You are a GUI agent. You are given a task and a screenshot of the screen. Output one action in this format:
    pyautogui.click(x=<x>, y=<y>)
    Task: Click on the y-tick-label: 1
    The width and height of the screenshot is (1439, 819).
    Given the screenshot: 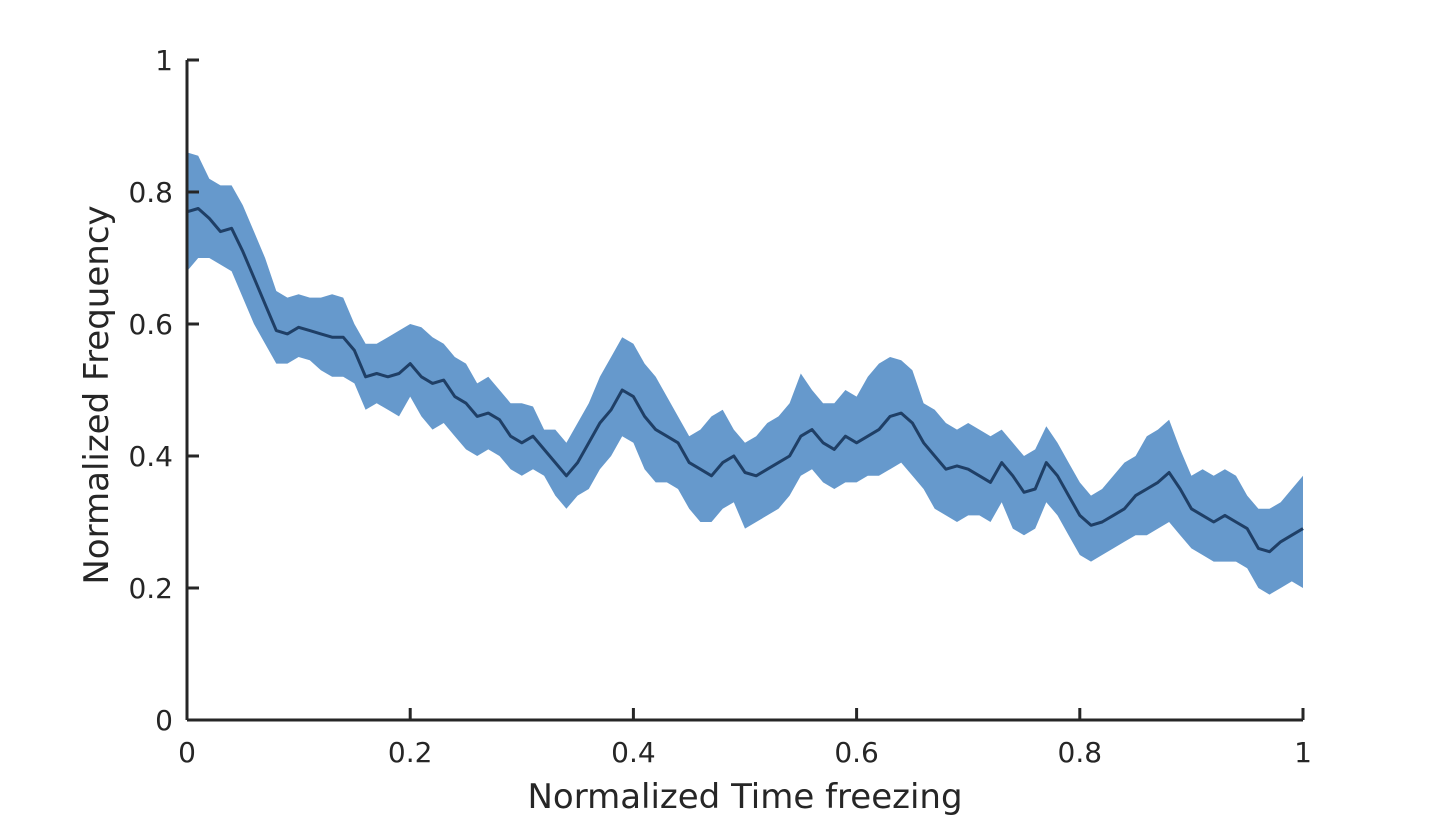 What is the action you would take?
    pyautogui.click(x=164, y=60)
    